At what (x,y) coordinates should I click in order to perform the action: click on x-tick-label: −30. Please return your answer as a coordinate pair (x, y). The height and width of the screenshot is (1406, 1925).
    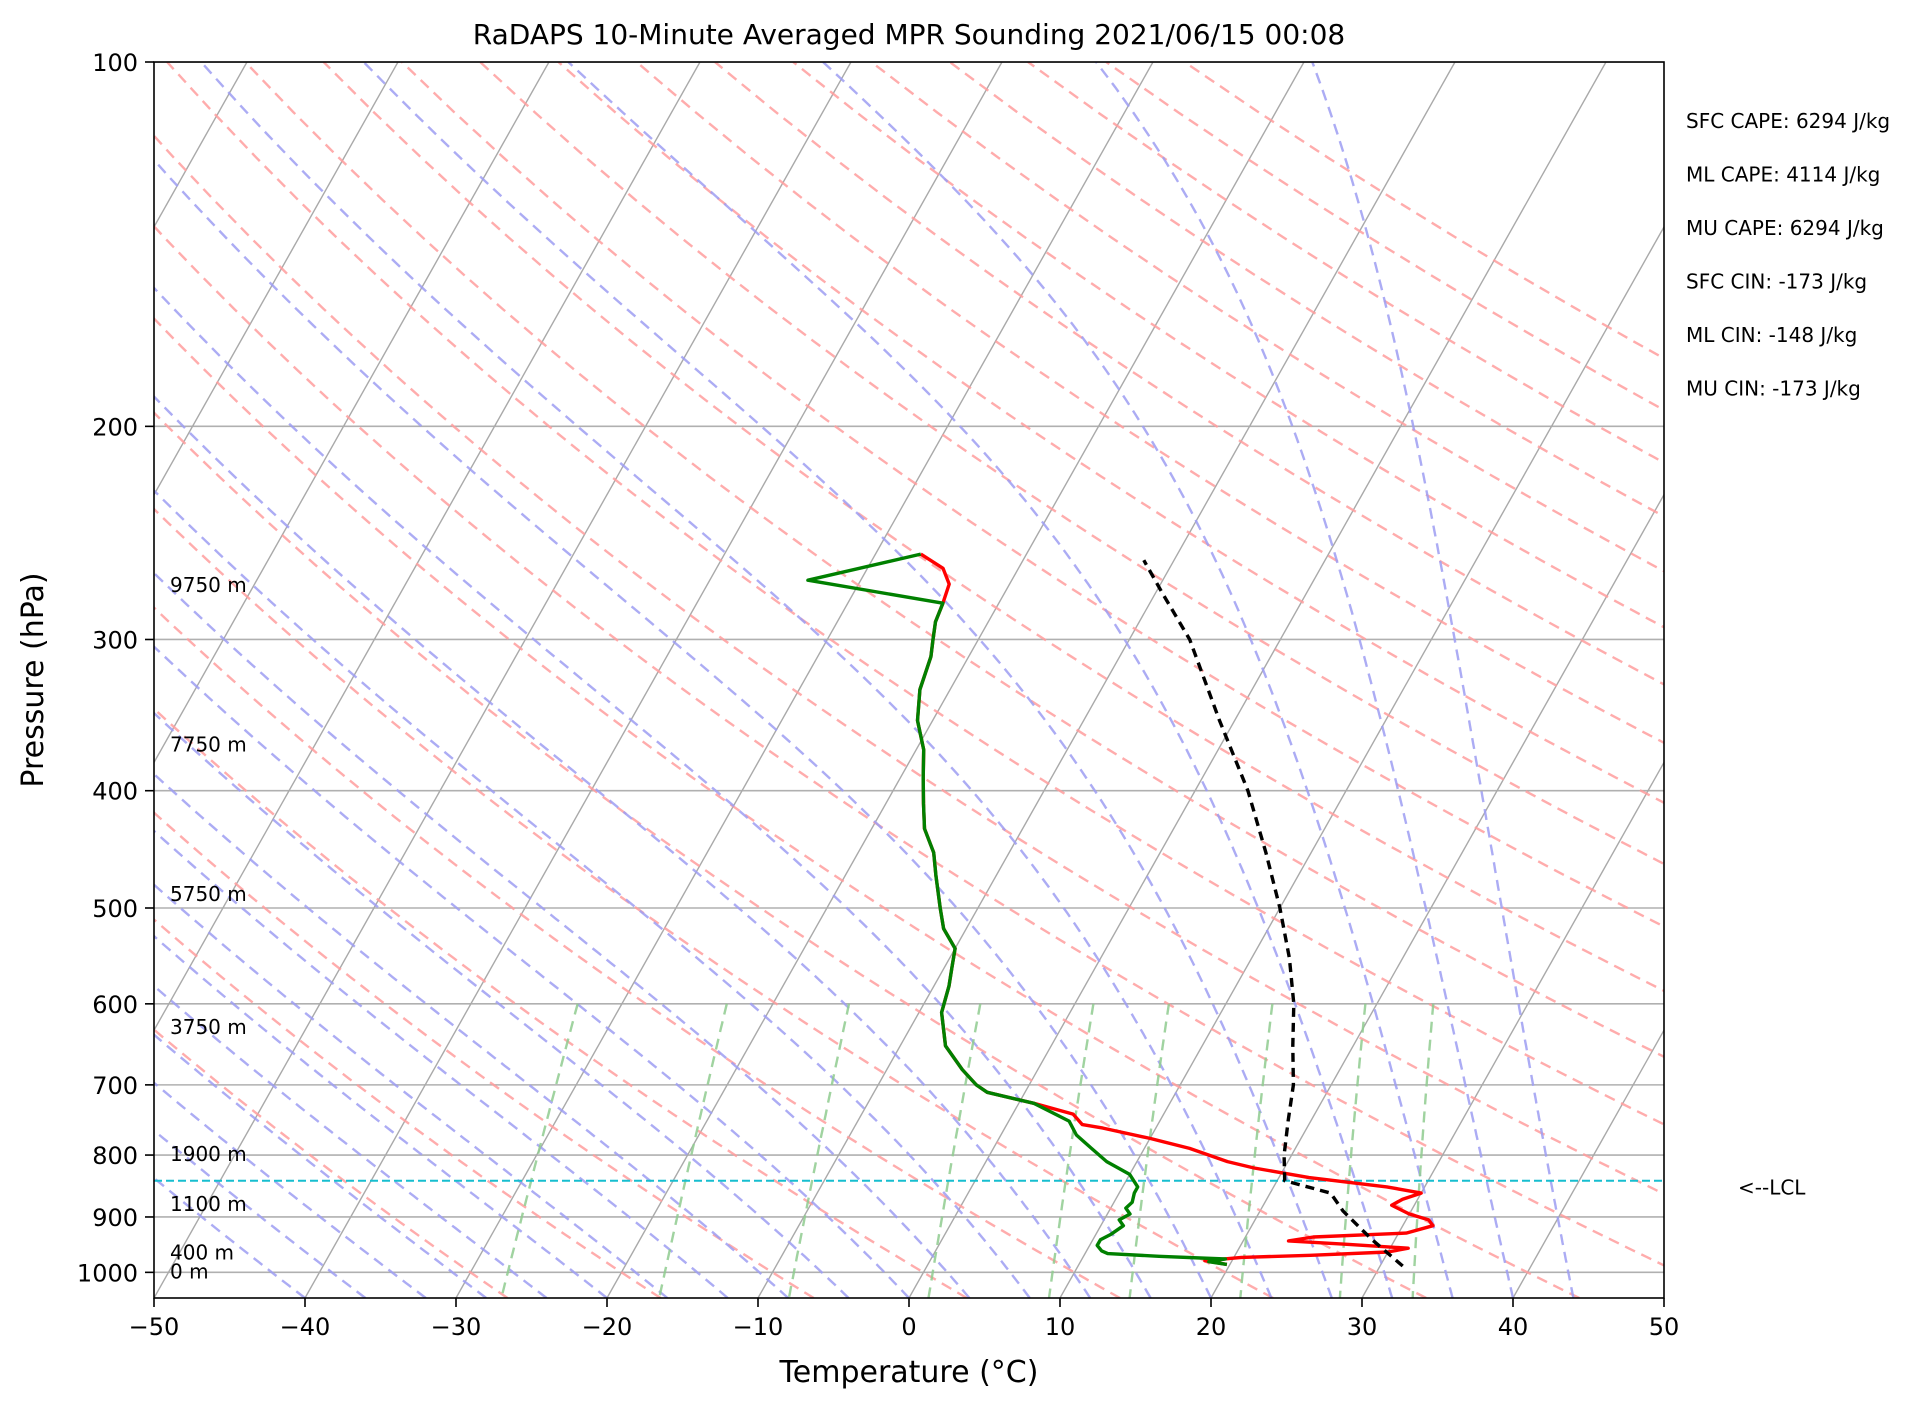
    Looking at the image, I should click on (456, 1327).